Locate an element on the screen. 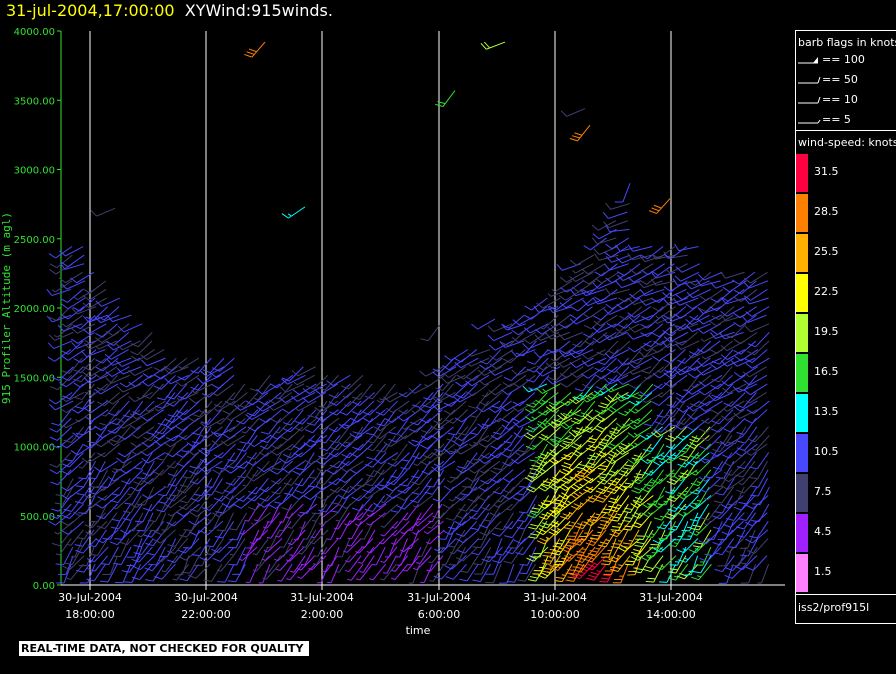 The width and height of the screenshot is (896, 674). data-source-label: iss2/prof915l is located at coordinates (834, 607).